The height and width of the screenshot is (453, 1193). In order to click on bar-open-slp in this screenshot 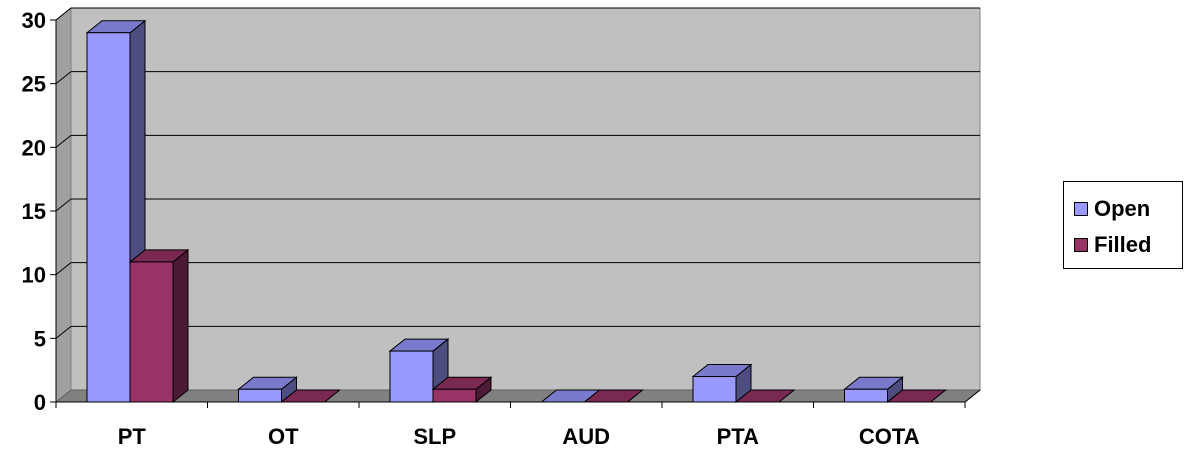, I will do `click(419, 371)`.